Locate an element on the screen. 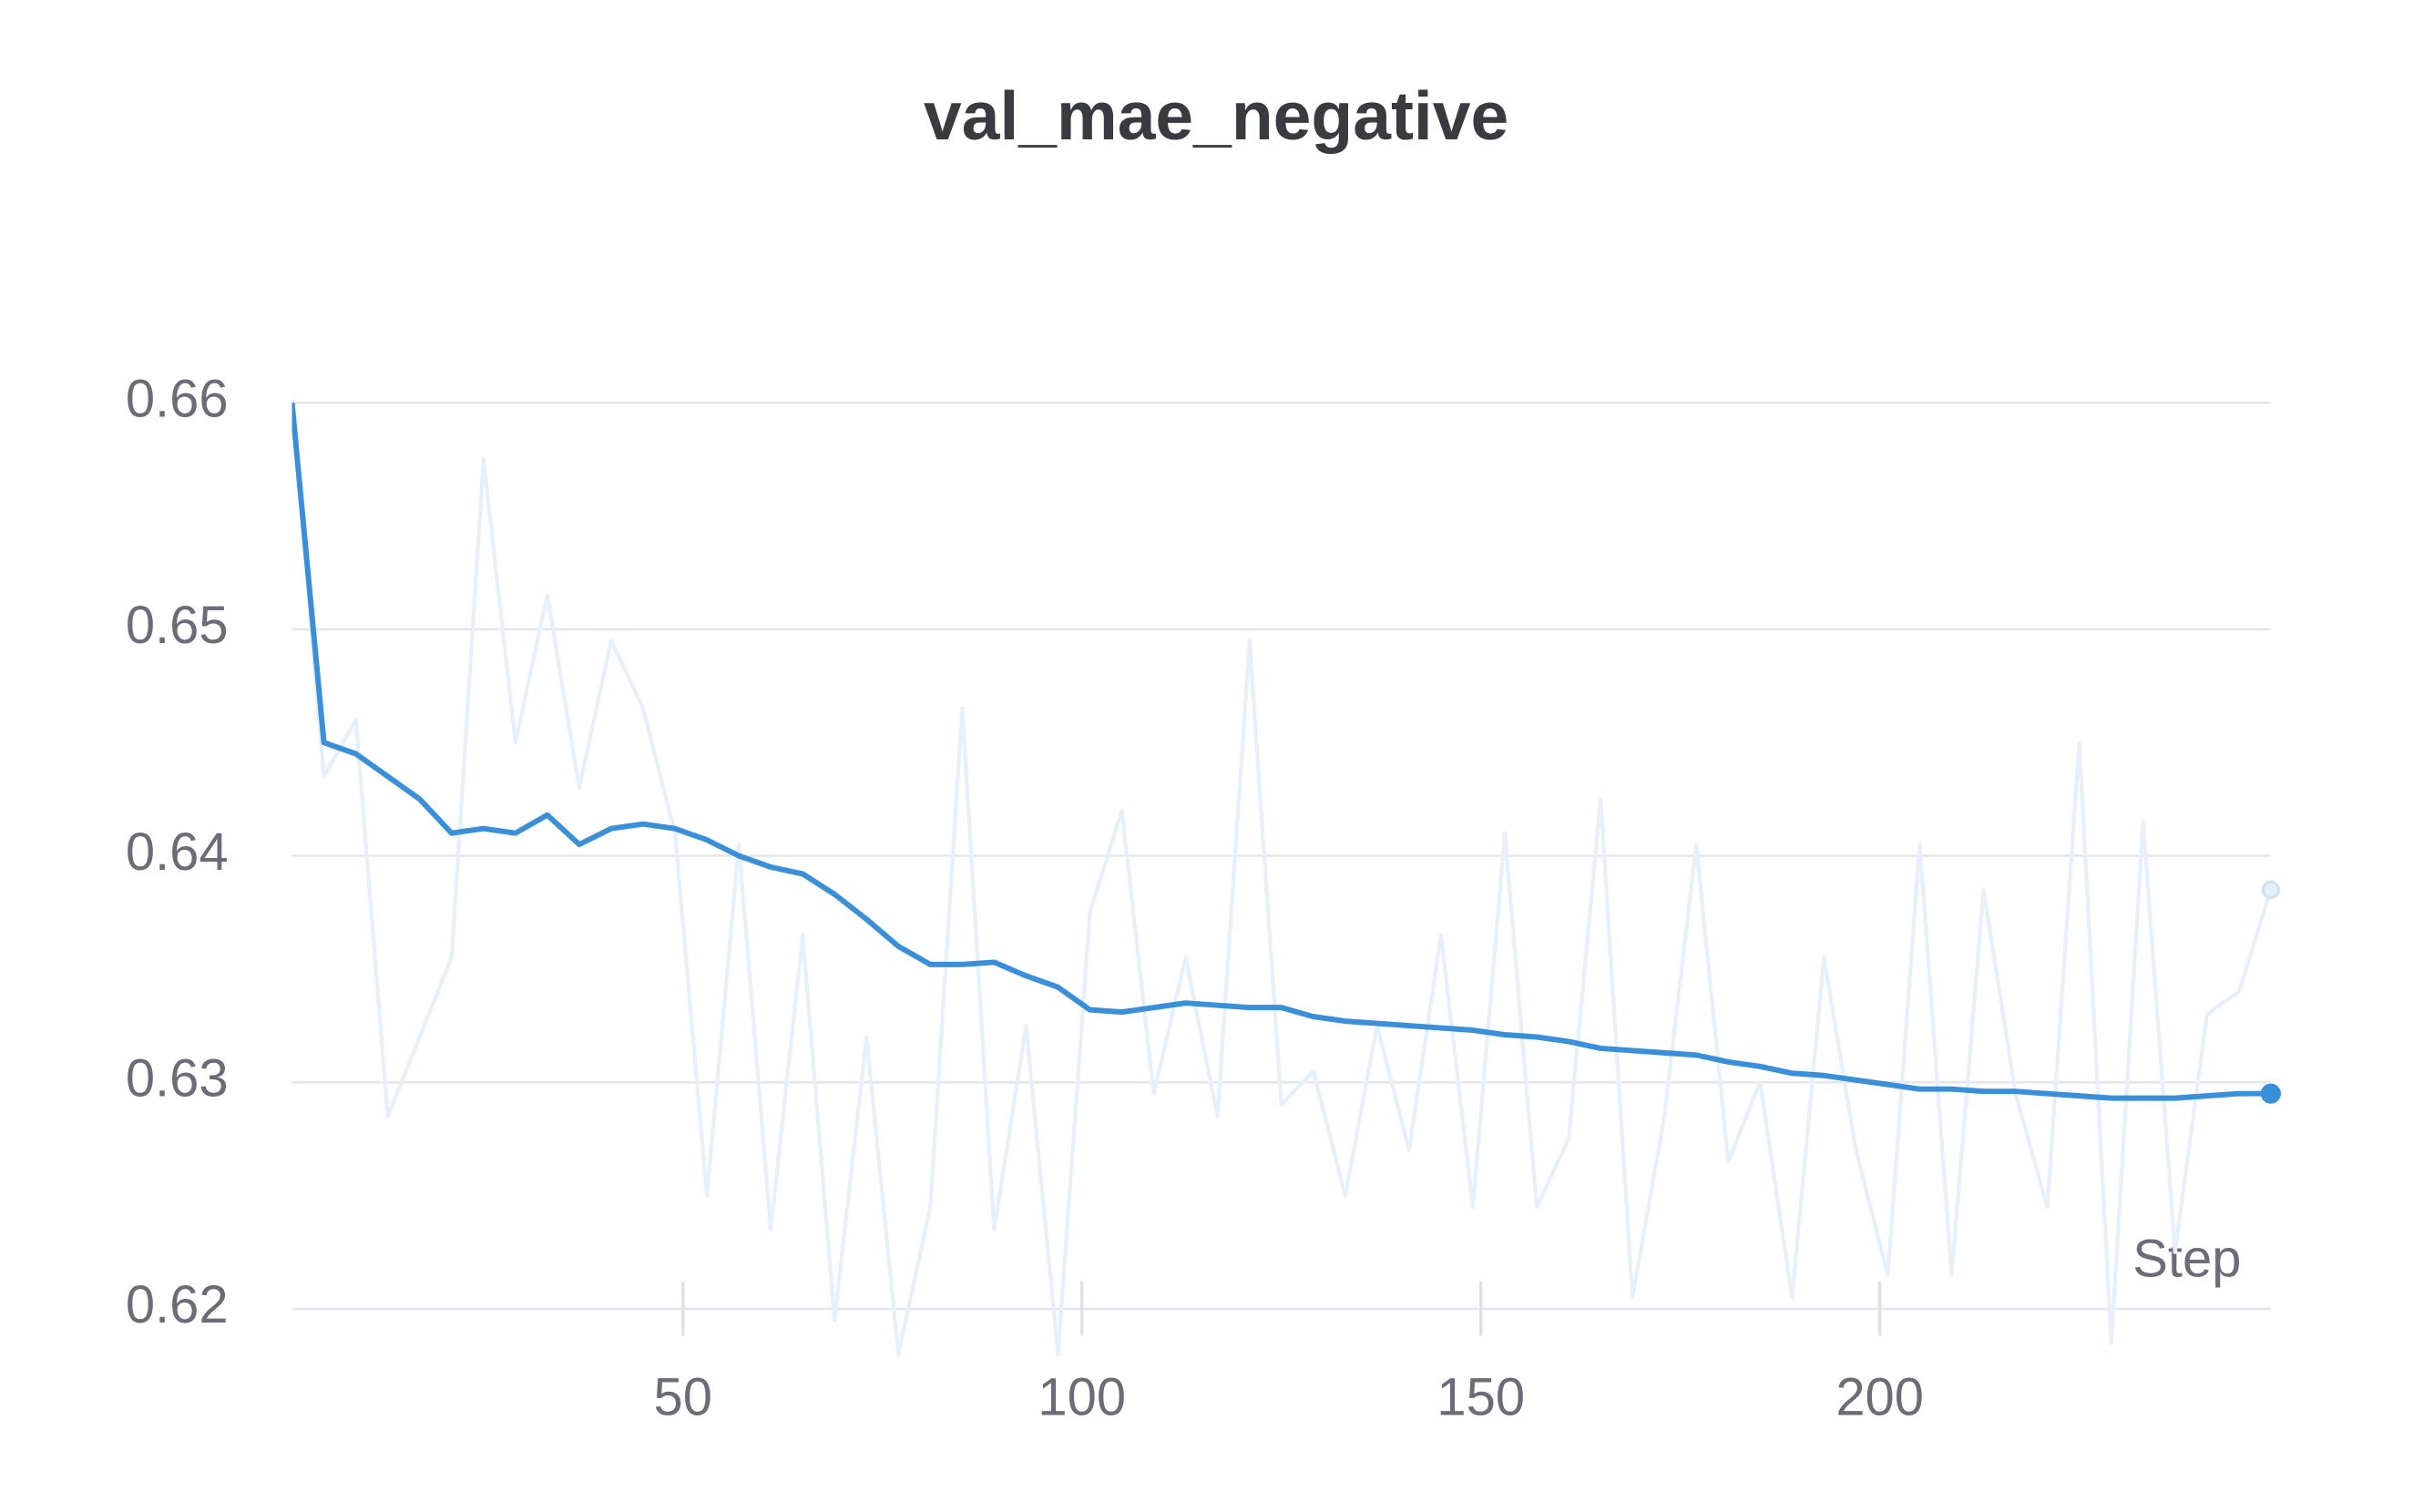 The height and width of the screenshot is (1512, 2423). x-tick-label: 50 is located at coordinates (683, 1397).